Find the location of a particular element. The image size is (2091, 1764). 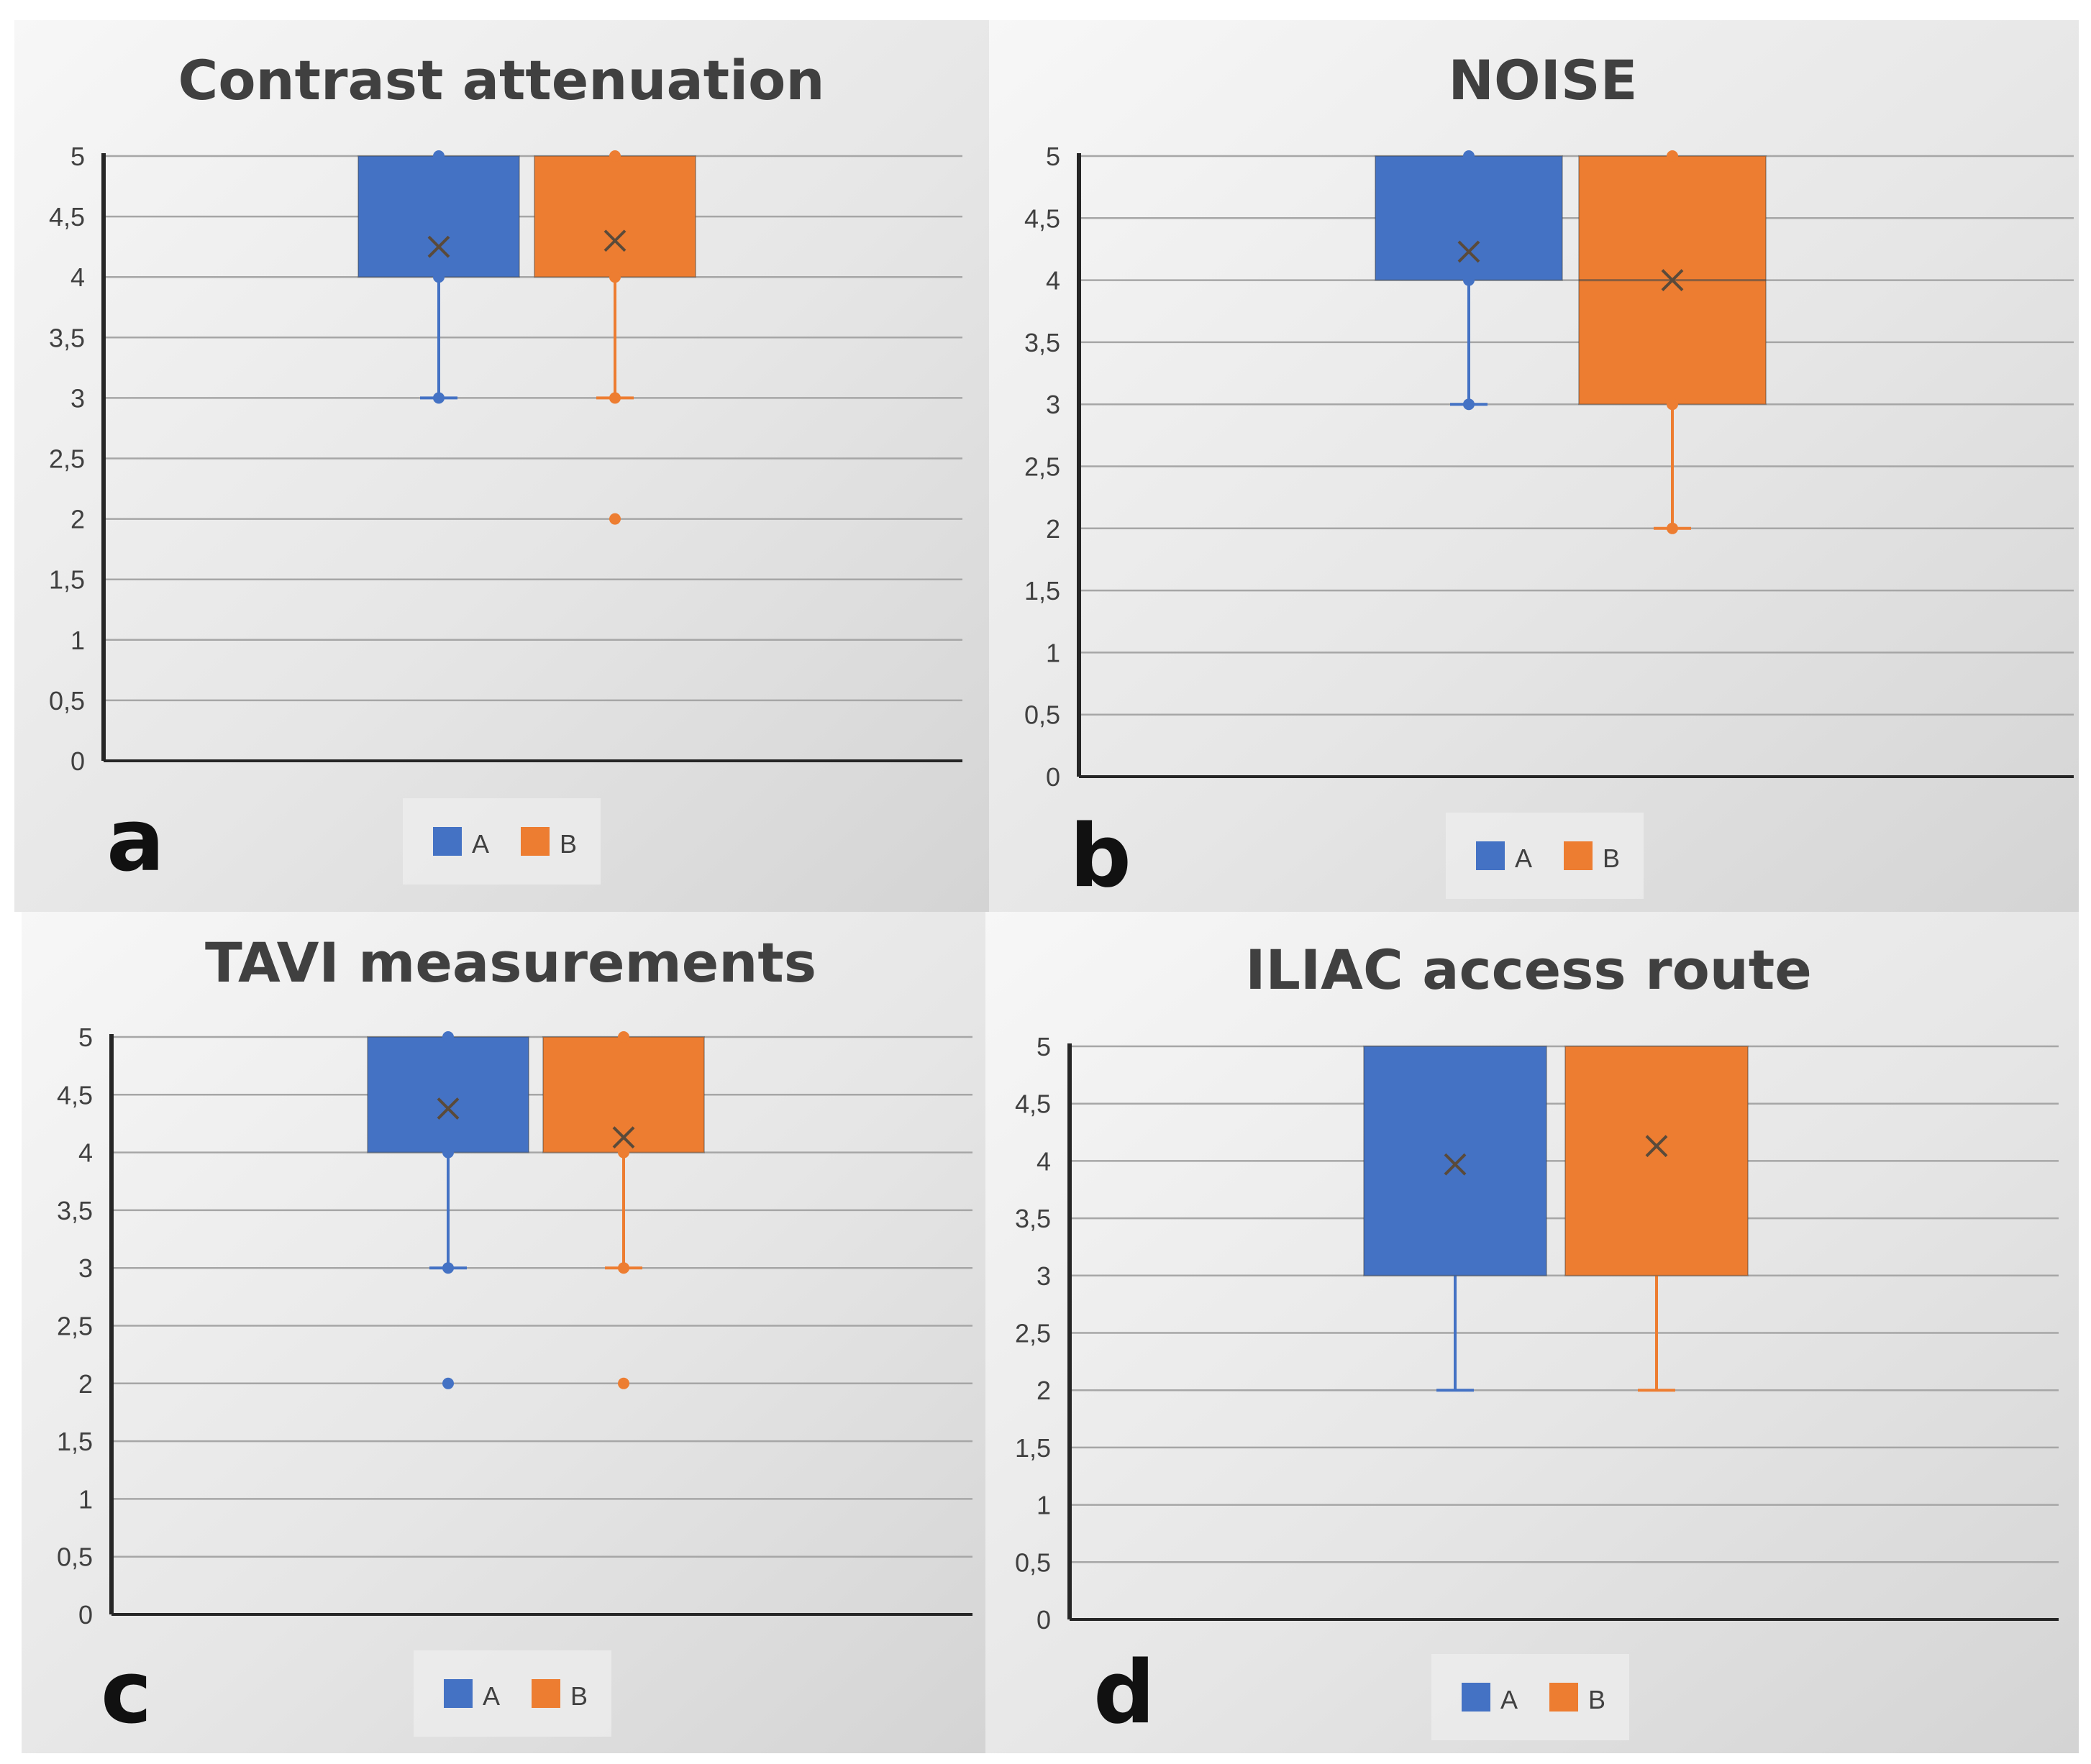

chart-title: TAVI measurements is located at coordinates (510, 963).